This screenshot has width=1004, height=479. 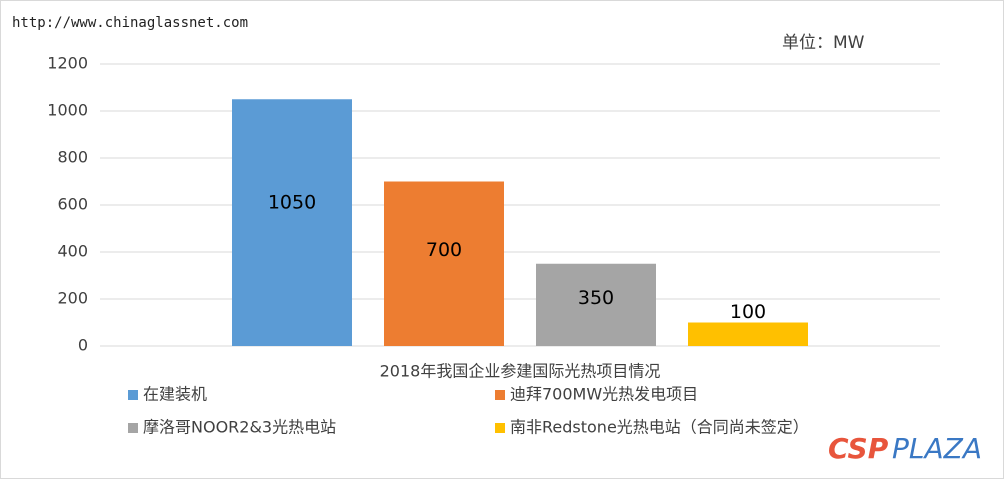 What do you see at coordinates (83, 345) in the screenshot?
I see `y-tick-label: 0` at bounding box center [83, 345].